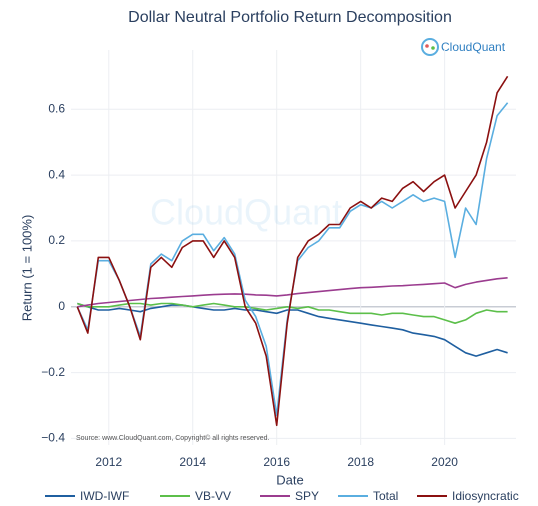  What do you see at coordinates (26, 268) in the screenshot?
I see `y-axis-label: Return (1 = 100%)` at bounding box center [26, 268].